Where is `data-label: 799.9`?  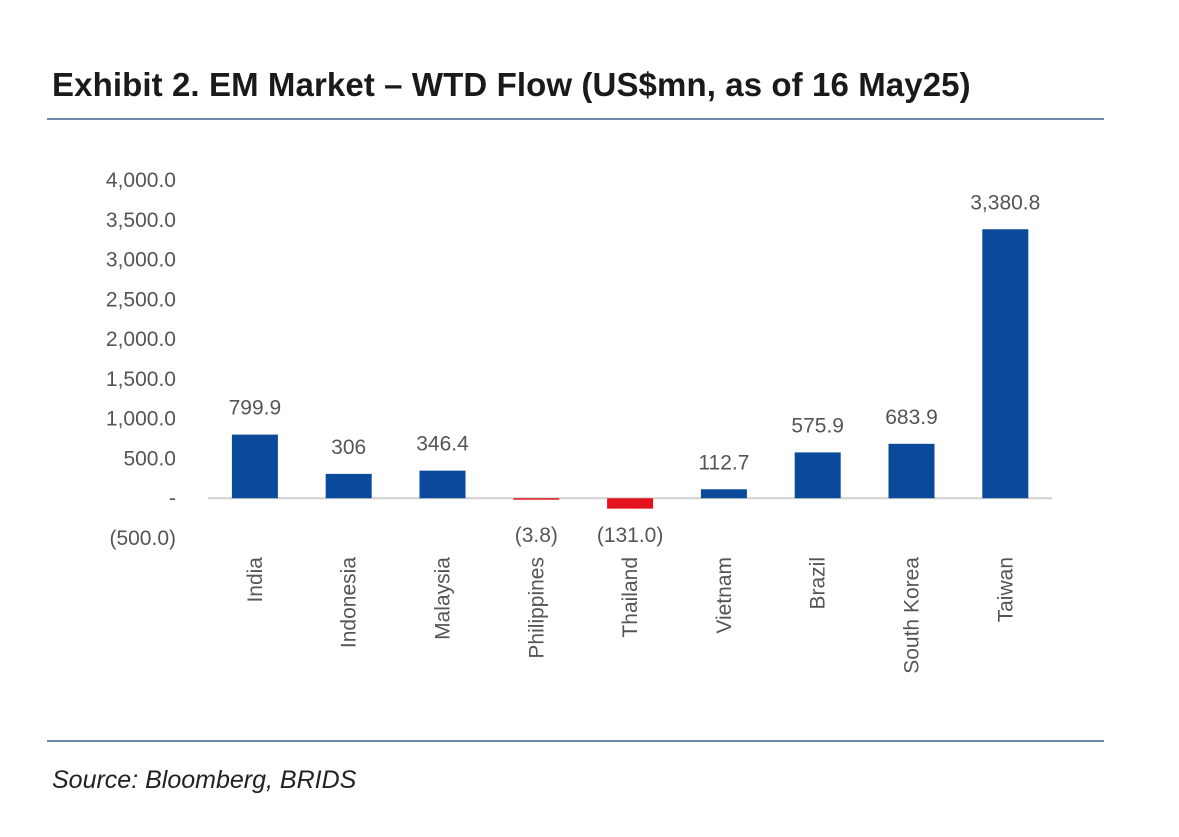 data-label: 799.9 is located at coordinates (255, 408).